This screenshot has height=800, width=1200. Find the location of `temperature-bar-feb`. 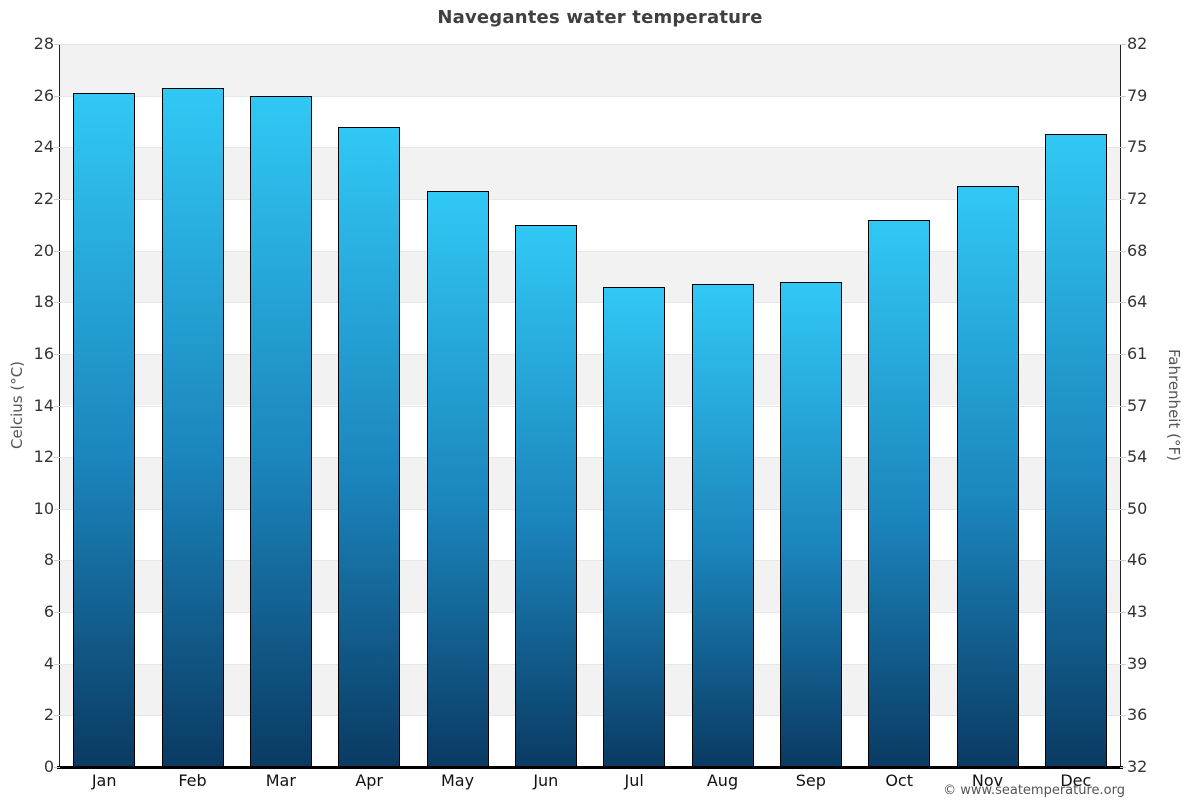

temperature-bar-feb is located at coordinates (192, 427).